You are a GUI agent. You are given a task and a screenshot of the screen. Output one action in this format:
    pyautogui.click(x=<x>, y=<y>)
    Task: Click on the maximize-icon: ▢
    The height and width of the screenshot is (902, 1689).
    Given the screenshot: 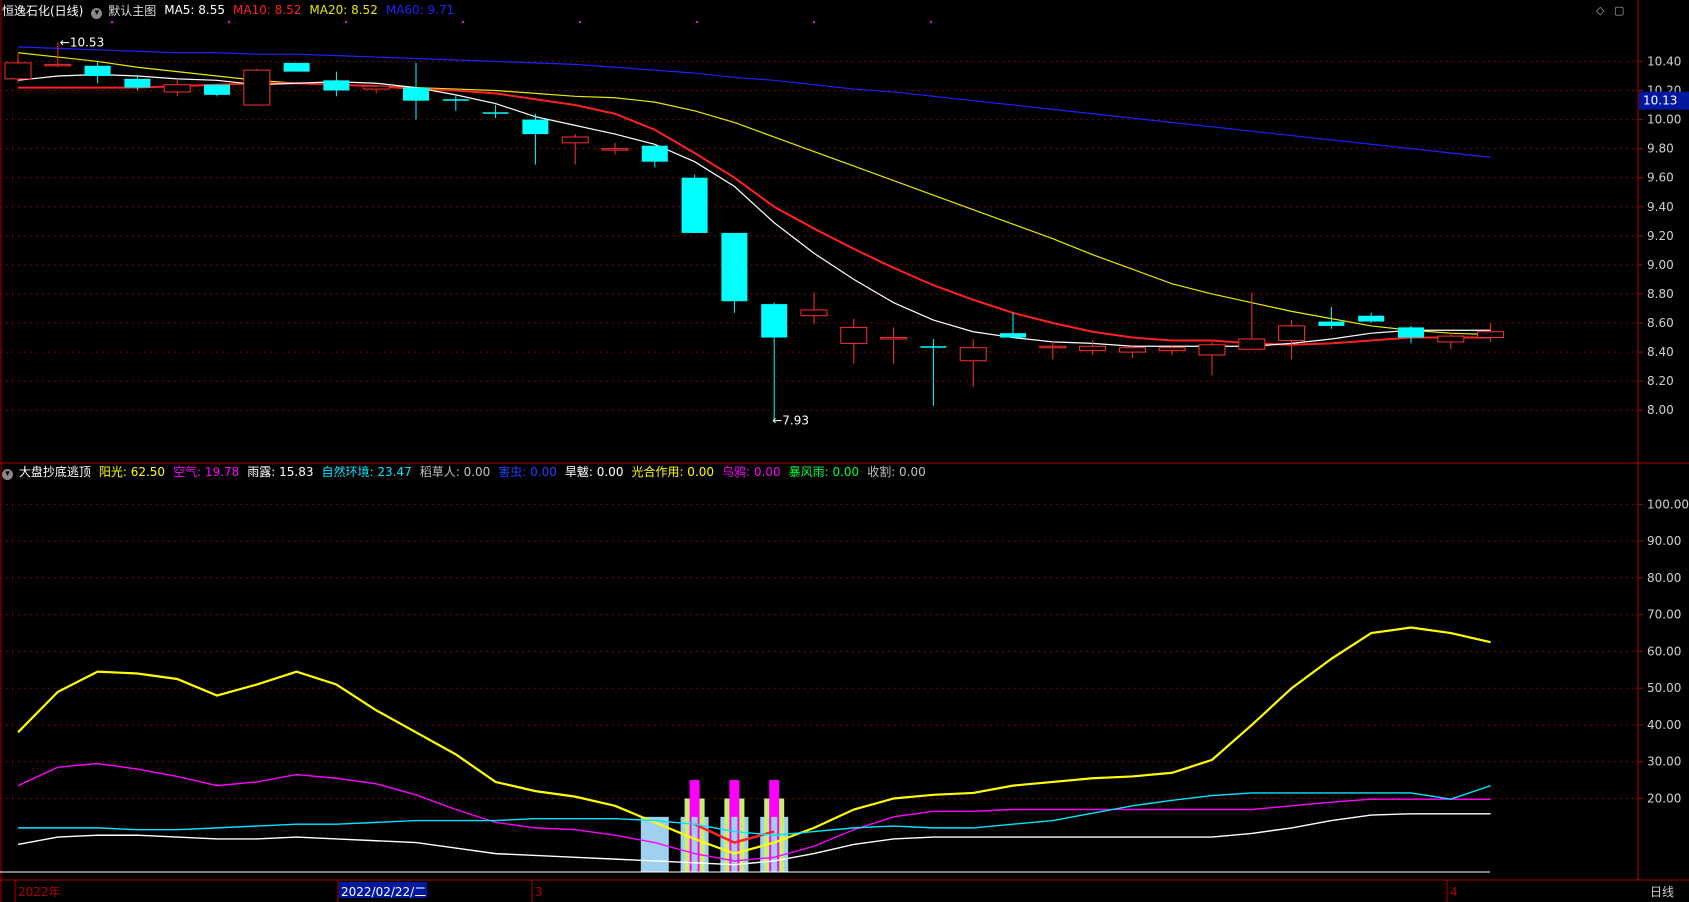 What is the action you would take?
    pyautogui.click(x=1619, y=10)
    